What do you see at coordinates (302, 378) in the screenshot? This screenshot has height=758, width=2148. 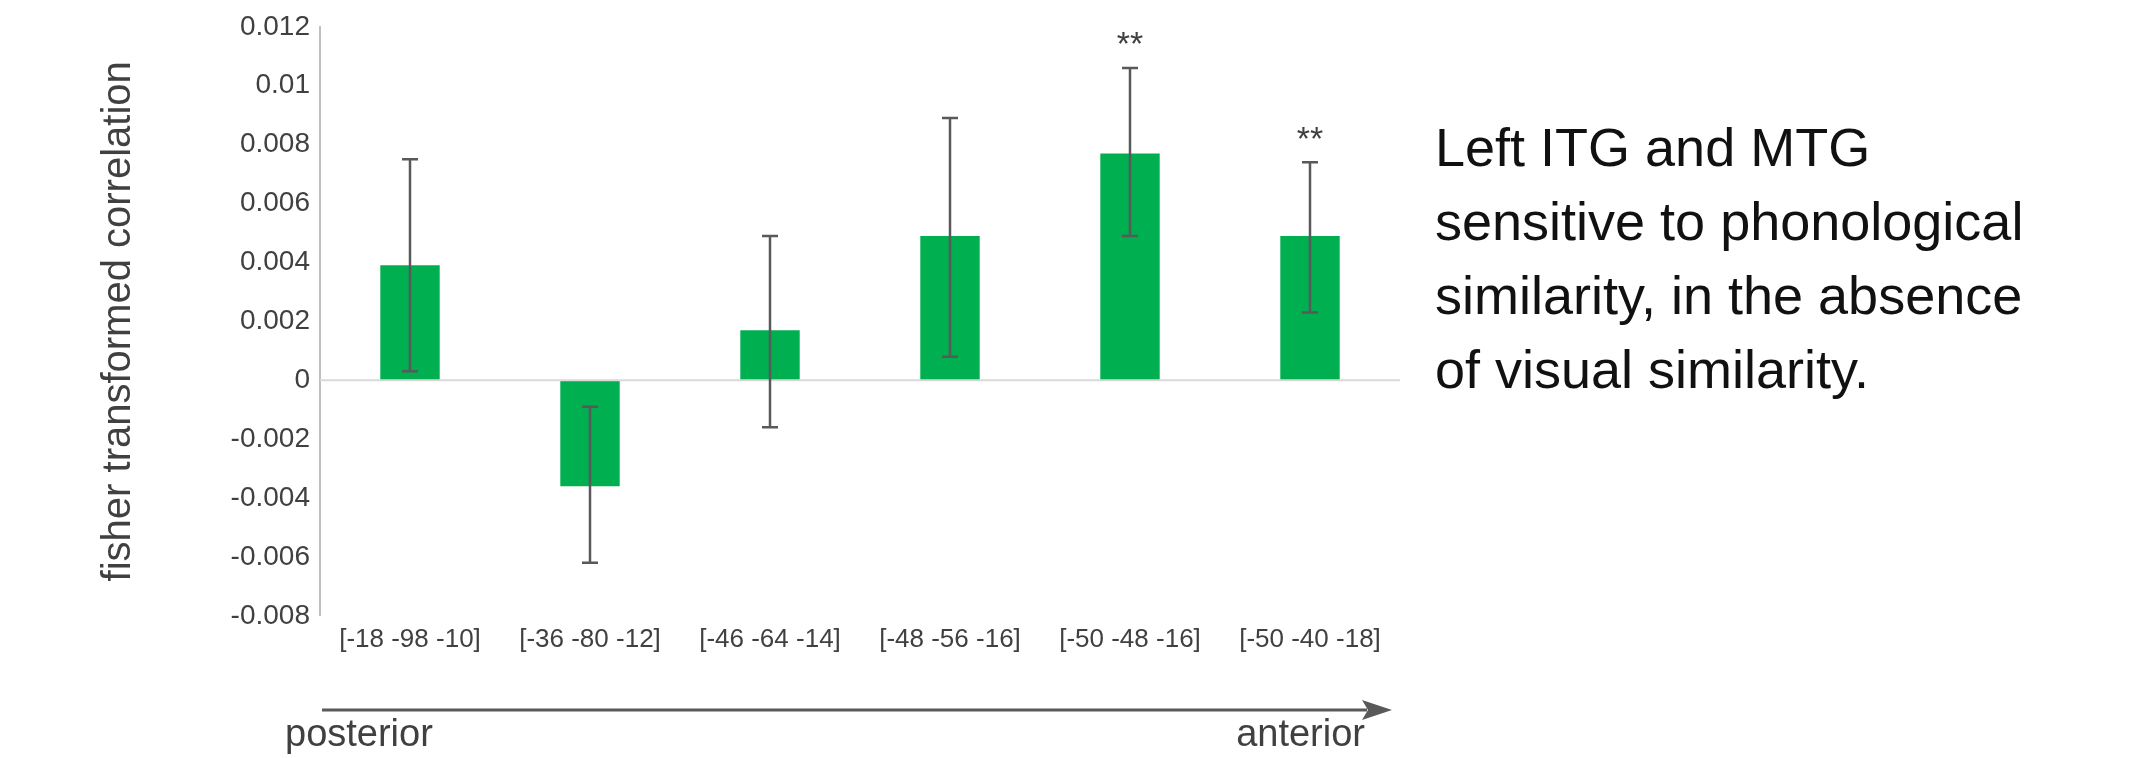 I see `y-tick-label: 0` at bounding box center [302, 378].